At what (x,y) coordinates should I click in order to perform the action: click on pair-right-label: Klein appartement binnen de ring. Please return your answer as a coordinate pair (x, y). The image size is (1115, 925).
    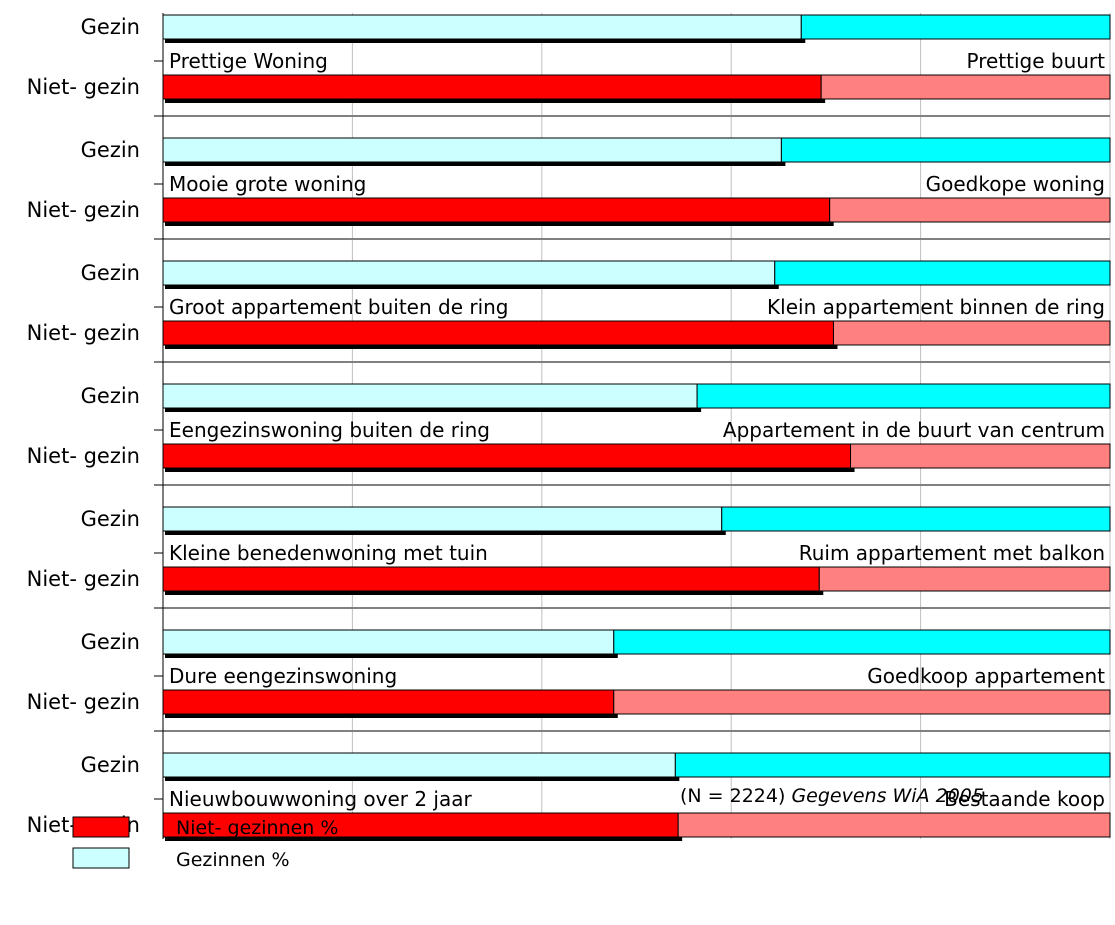
    Looking at the image, I should click on (936, 307).